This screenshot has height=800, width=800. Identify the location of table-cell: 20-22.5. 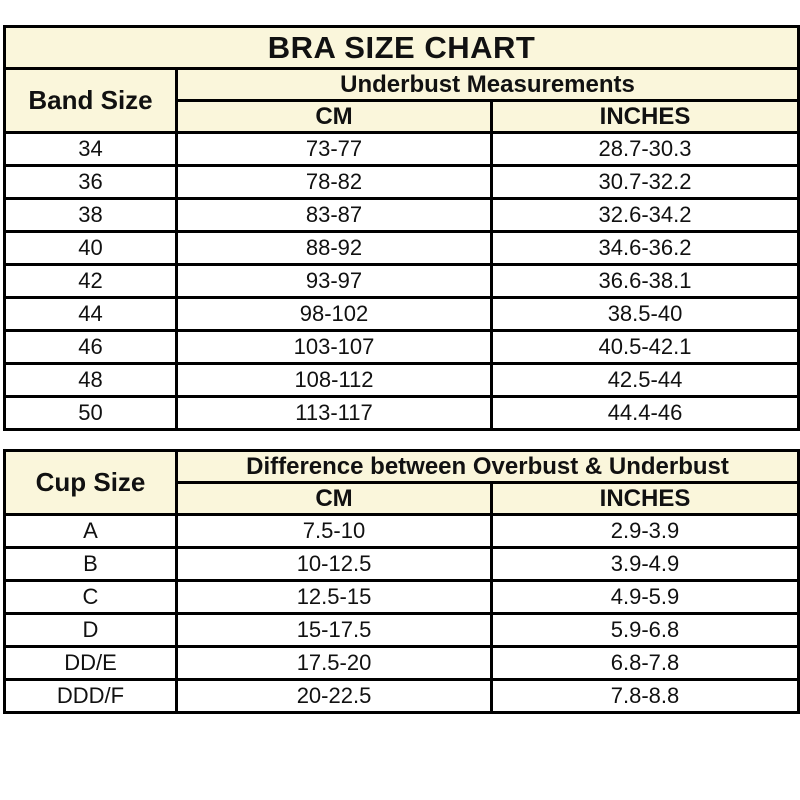
(334, 696).